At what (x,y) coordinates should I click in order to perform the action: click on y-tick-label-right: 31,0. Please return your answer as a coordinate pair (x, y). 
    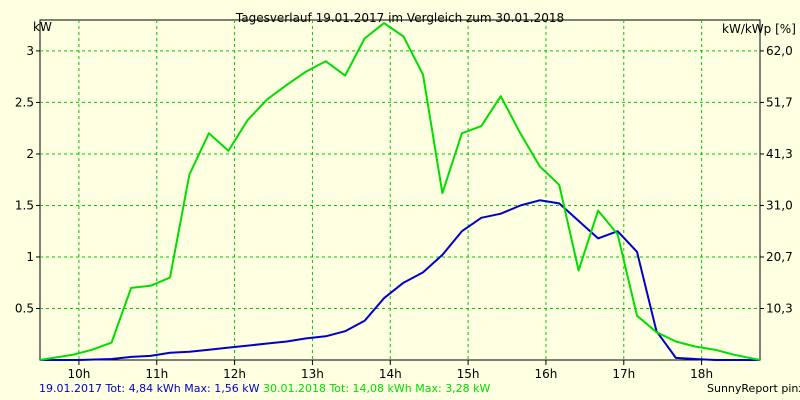
    Looking at the image, I should click on (779, 205).